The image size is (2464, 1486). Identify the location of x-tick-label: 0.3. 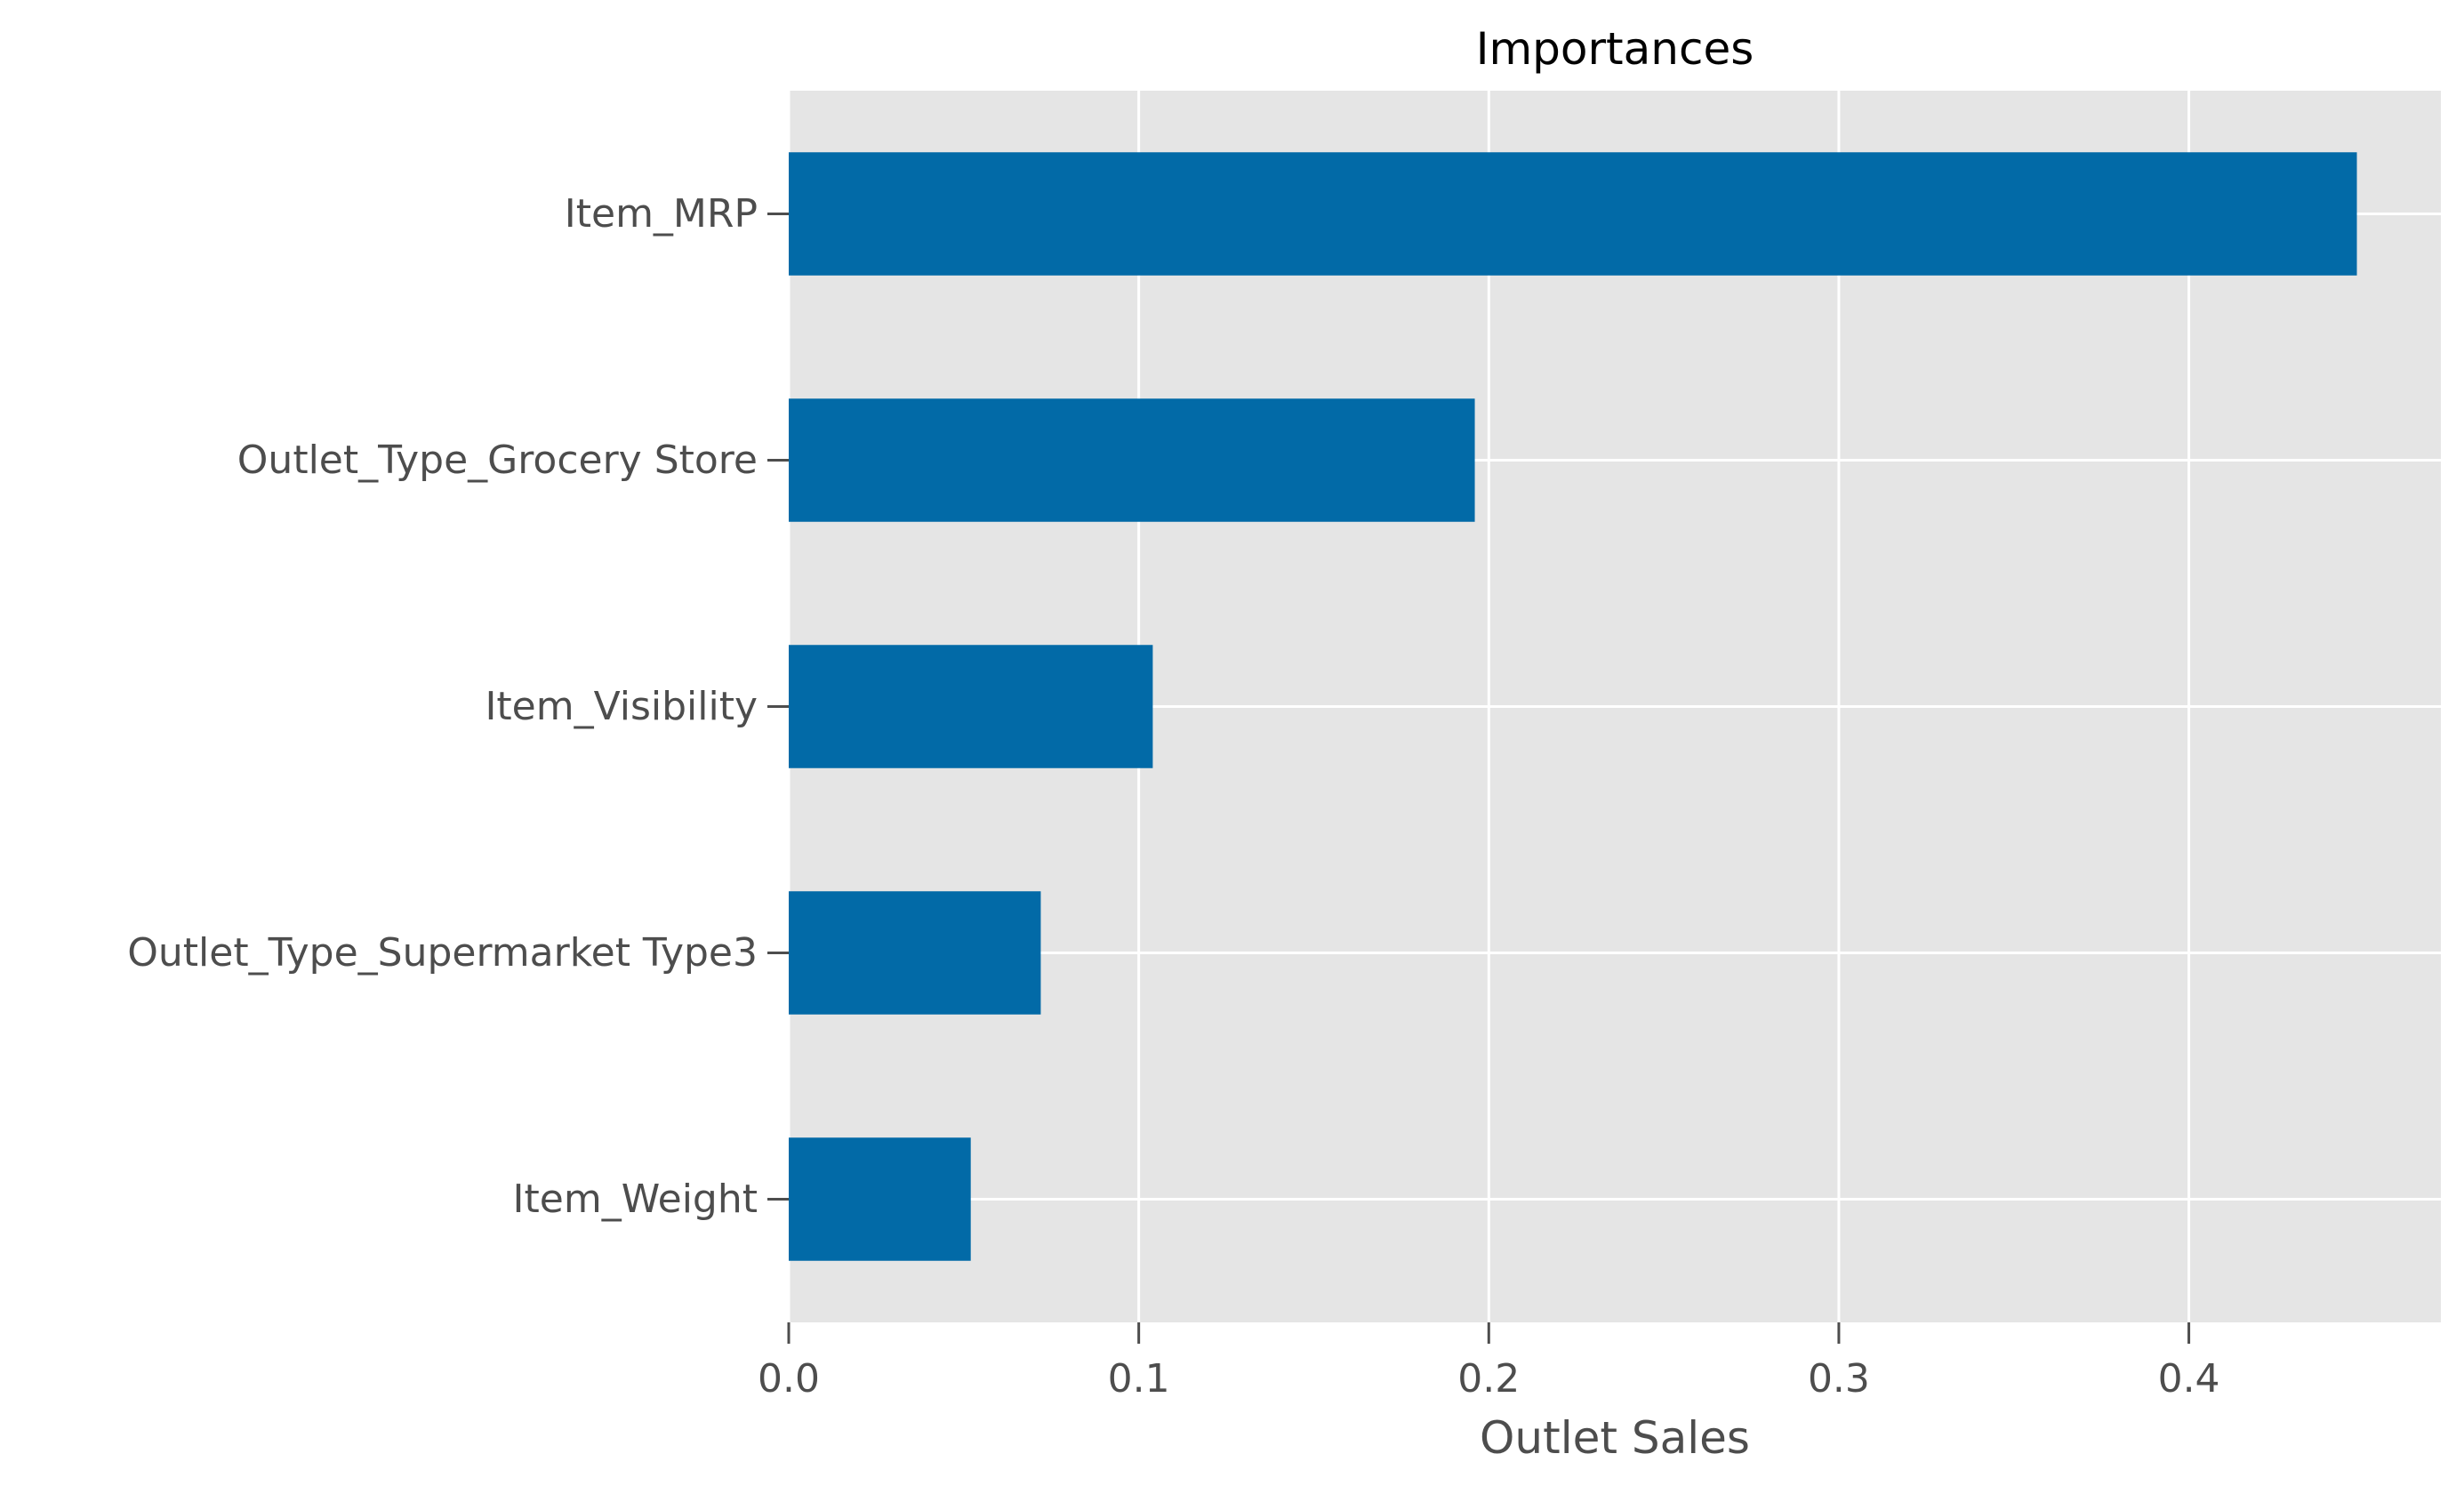
(1839, 1379).